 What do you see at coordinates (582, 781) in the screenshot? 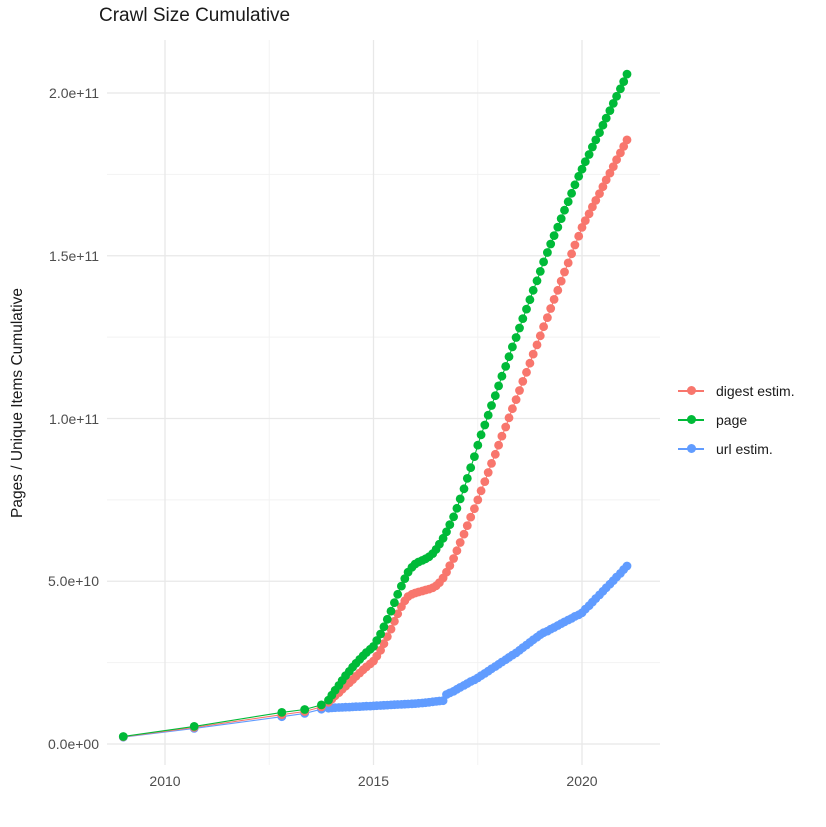
I see `x-tick-label: 2020` at bounding box center [582, 781].